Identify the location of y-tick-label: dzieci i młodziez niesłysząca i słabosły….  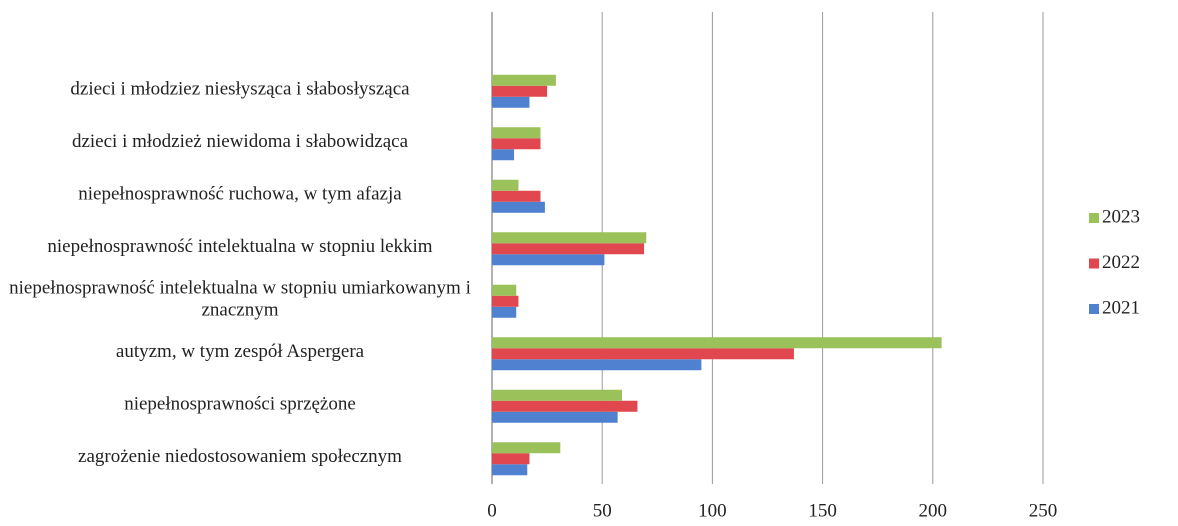
(240, 89).